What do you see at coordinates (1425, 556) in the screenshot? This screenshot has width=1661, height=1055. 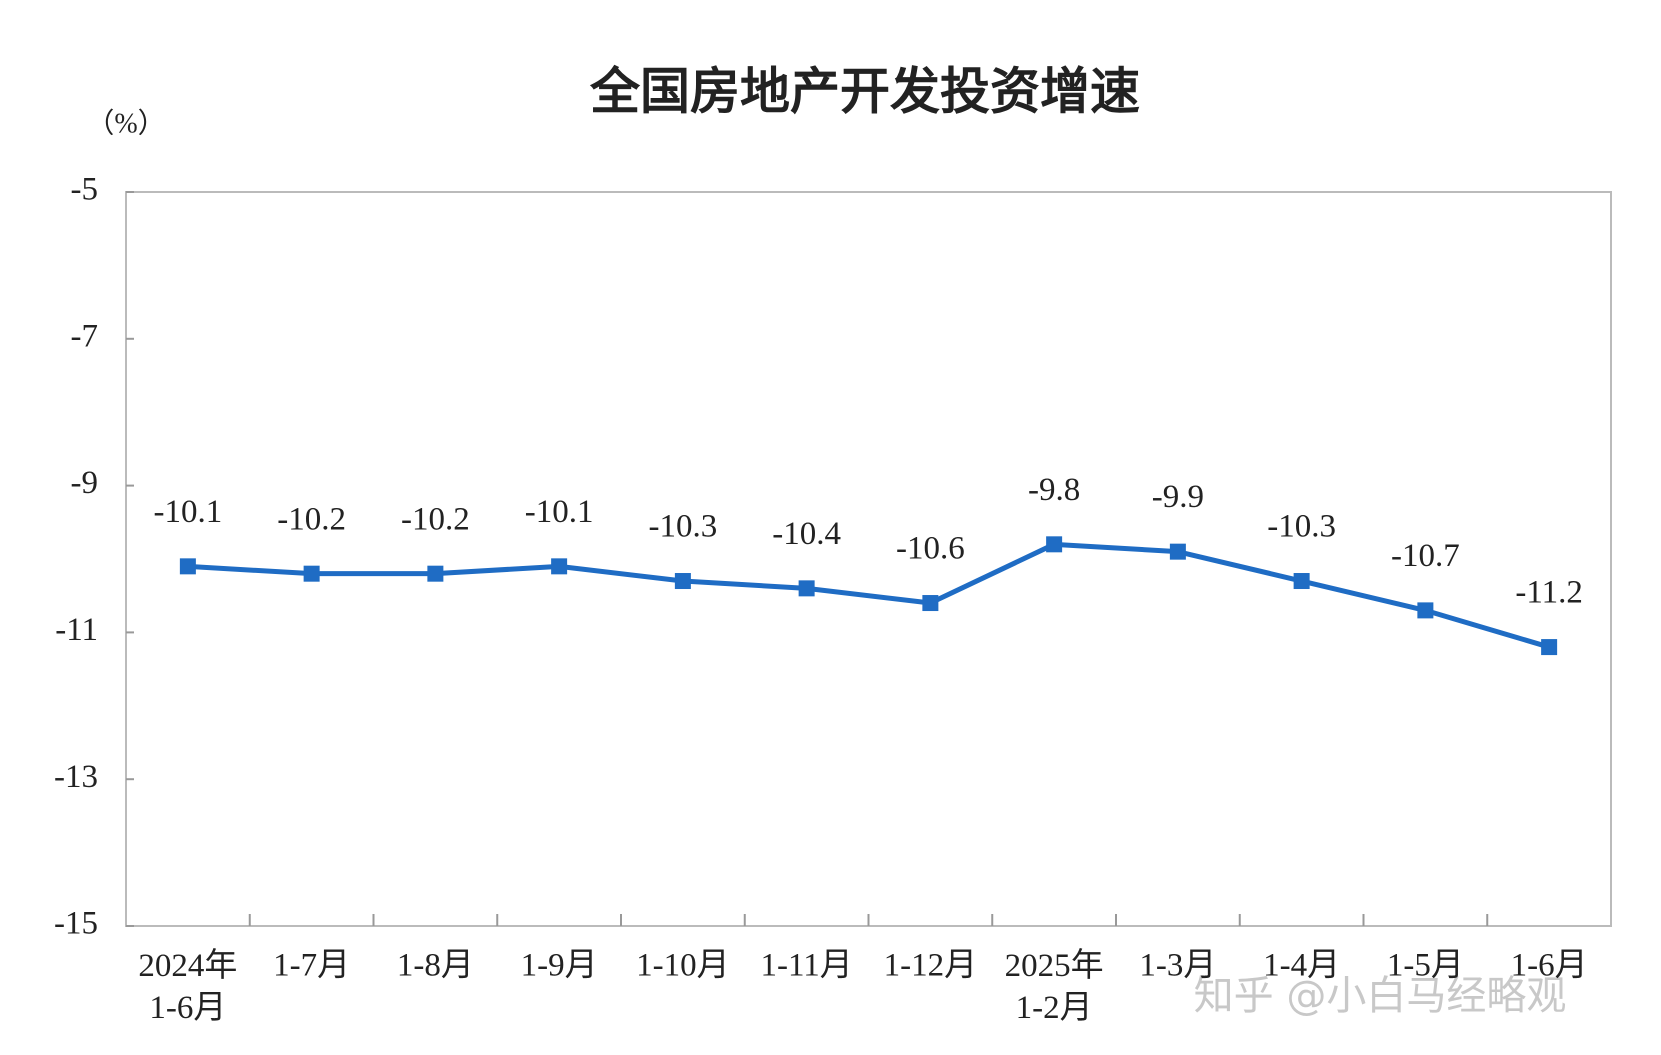 I see `data-label: -10.7` at bounding box center [1425, 556].